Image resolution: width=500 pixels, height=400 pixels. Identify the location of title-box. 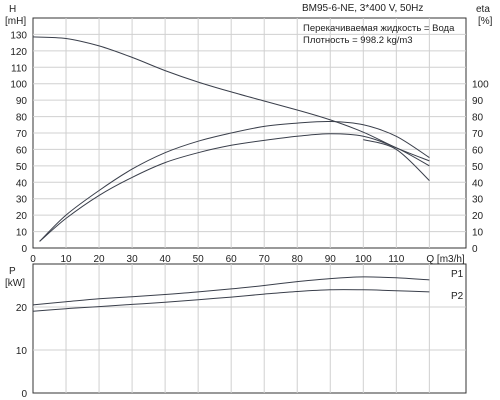
(383, 7).